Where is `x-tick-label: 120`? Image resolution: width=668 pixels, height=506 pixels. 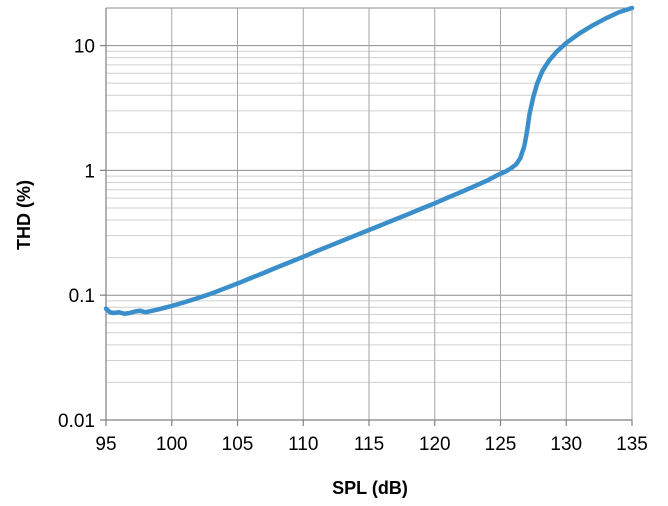
x-tick-label: 120 is located at coordinates (435, 444).